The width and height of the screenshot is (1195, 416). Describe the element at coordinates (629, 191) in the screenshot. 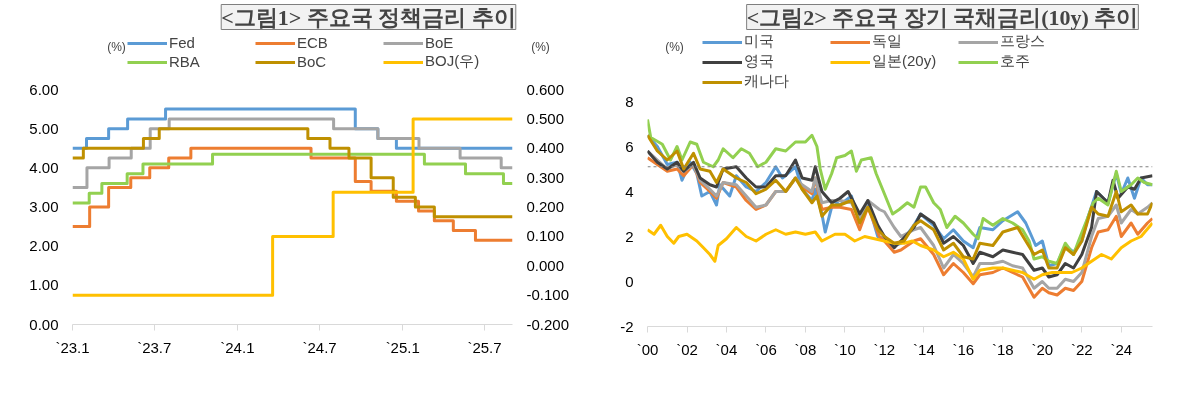

I see `y-tick-label: 4` at that location.